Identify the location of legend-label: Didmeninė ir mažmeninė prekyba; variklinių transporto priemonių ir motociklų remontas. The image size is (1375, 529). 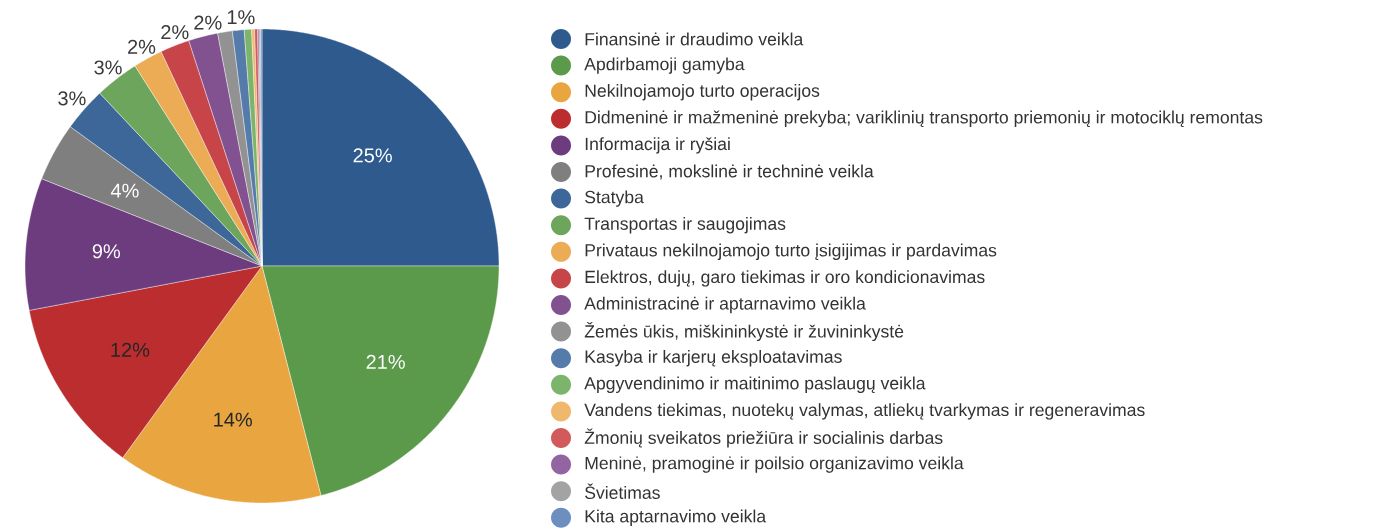
(924, 119).